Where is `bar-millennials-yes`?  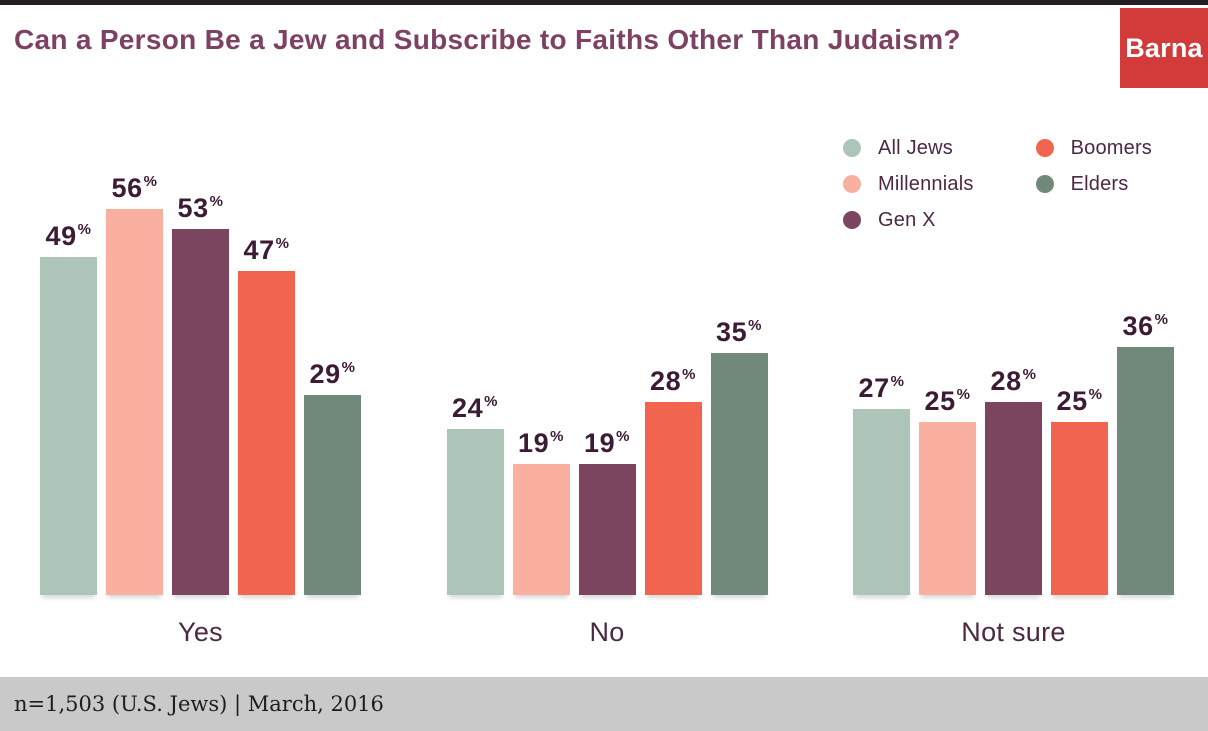 bar-millennials-yes is located at coordinates (134, 402).